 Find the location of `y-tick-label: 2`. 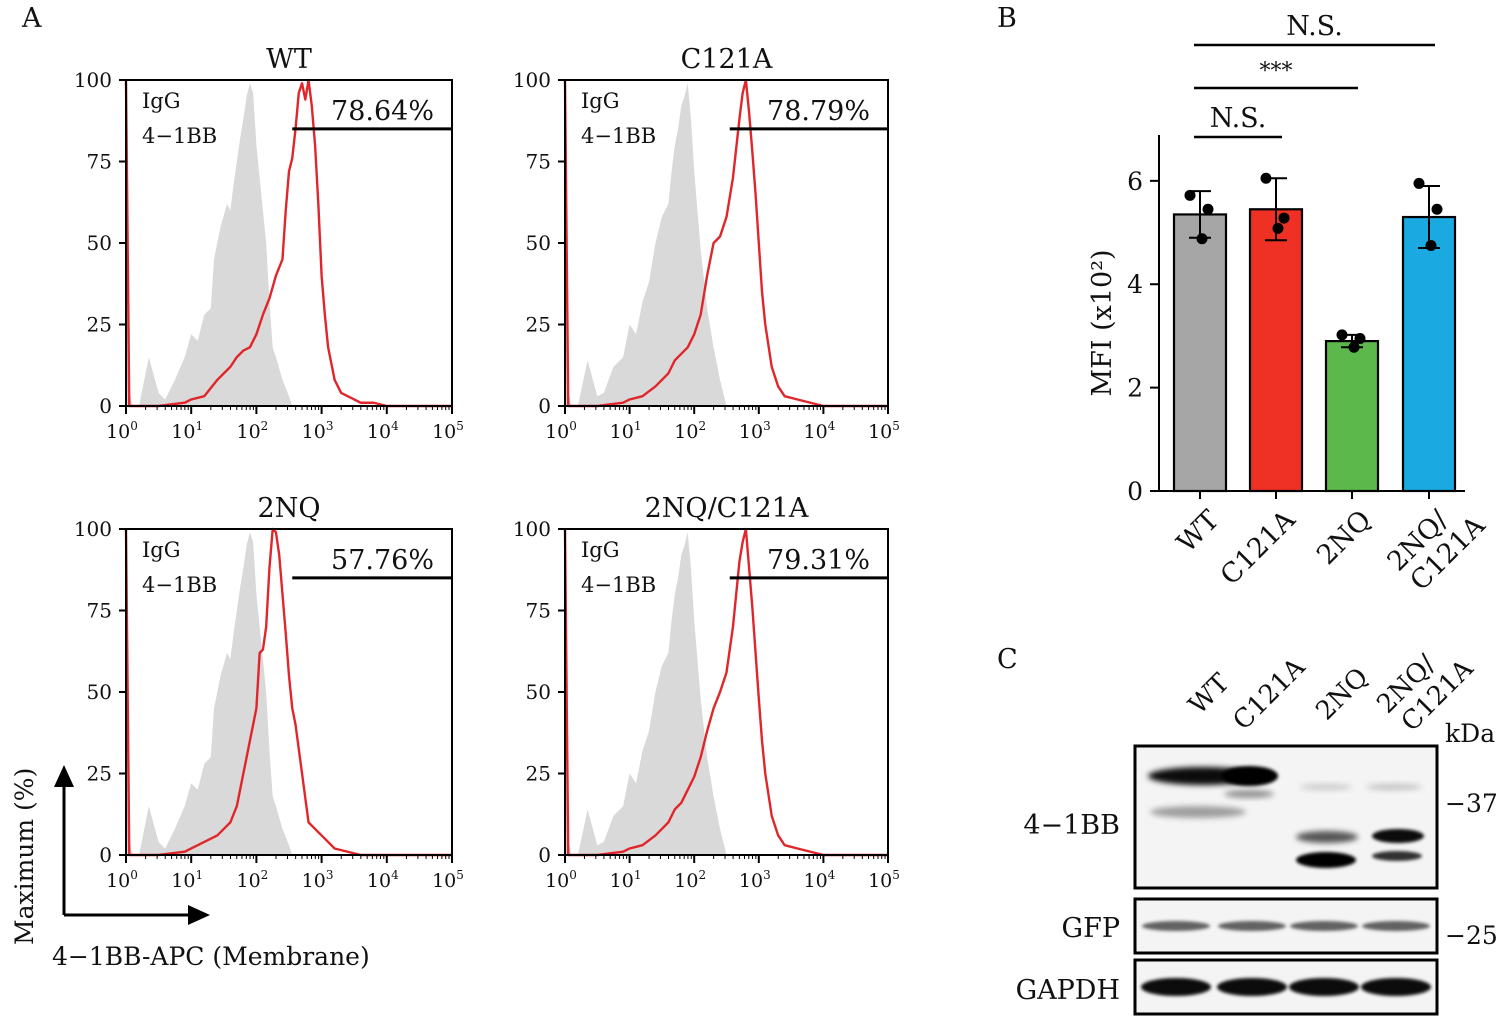

y-tick-label: 2 is located at coordinates (1135, 388).